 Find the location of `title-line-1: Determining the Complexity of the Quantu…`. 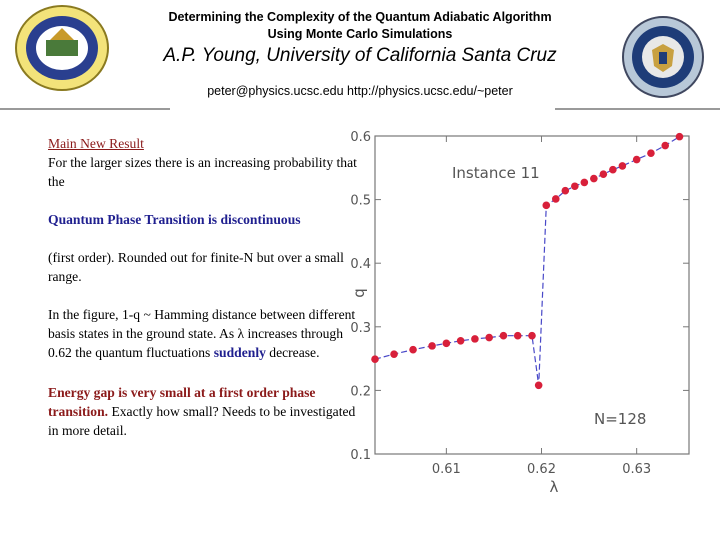

title-line-1: Determining the Complexity of the Quantu… is located at coordinates (360, 17).